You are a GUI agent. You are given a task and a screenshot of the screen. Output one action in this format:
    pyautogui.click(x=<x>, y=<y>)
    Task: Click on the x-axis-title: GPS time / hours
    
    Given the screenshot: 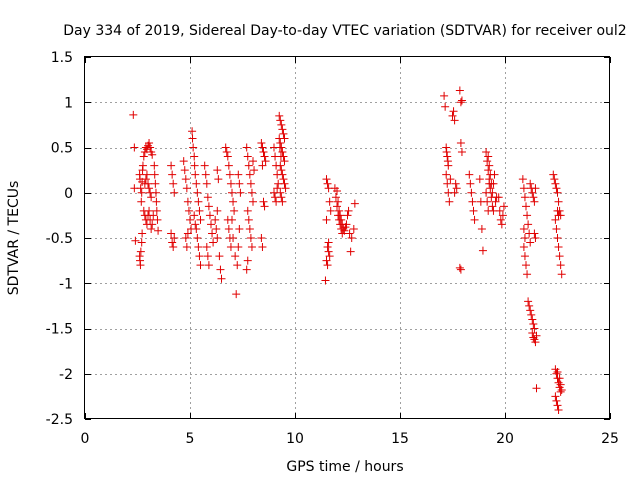 What is the action you would take?
    pyautogui.click(x=344, y=467)
    